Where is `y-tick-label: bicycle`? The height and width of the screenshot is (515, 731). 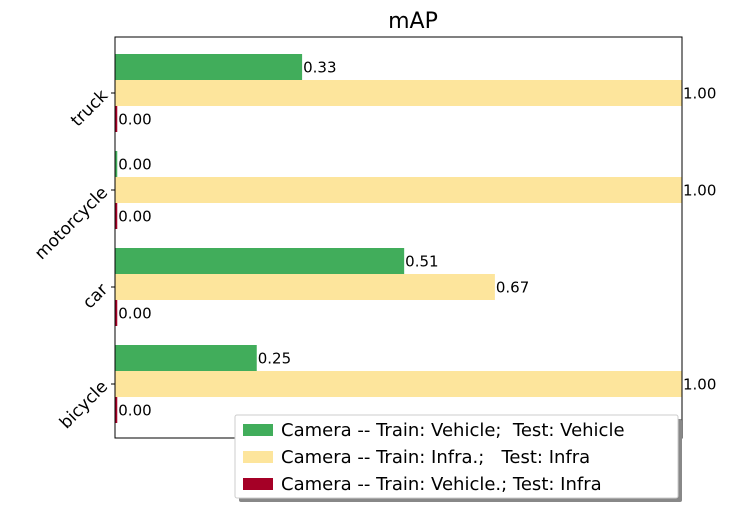
y-tick-label: bicycle is located at coordinates (84, 405).